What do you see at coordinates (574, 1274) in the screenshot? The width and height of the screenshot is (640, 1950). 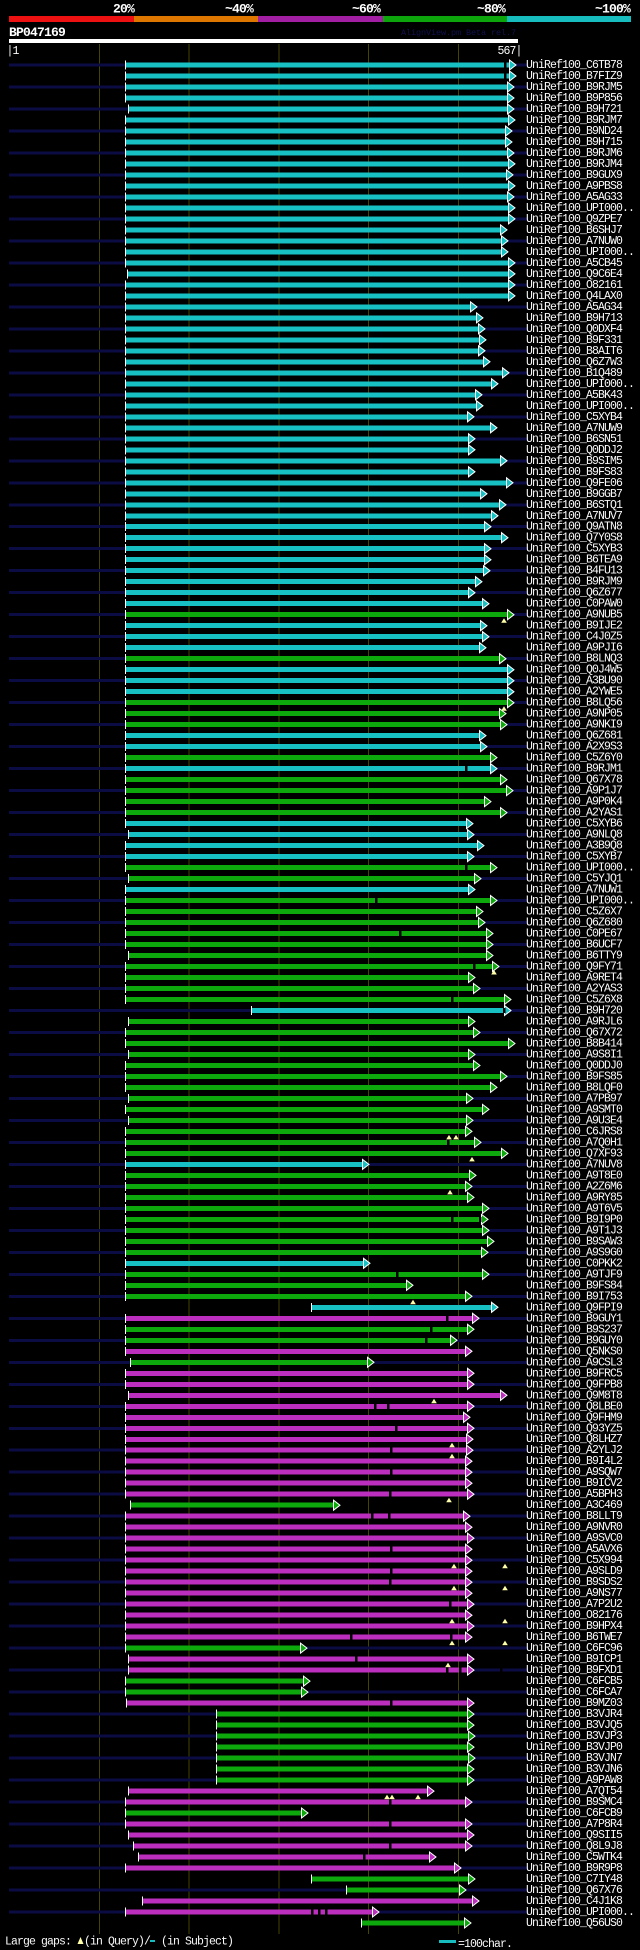 I see `svg-text: UniRef100_A9TJF9` at bounding box center [574, 1274].